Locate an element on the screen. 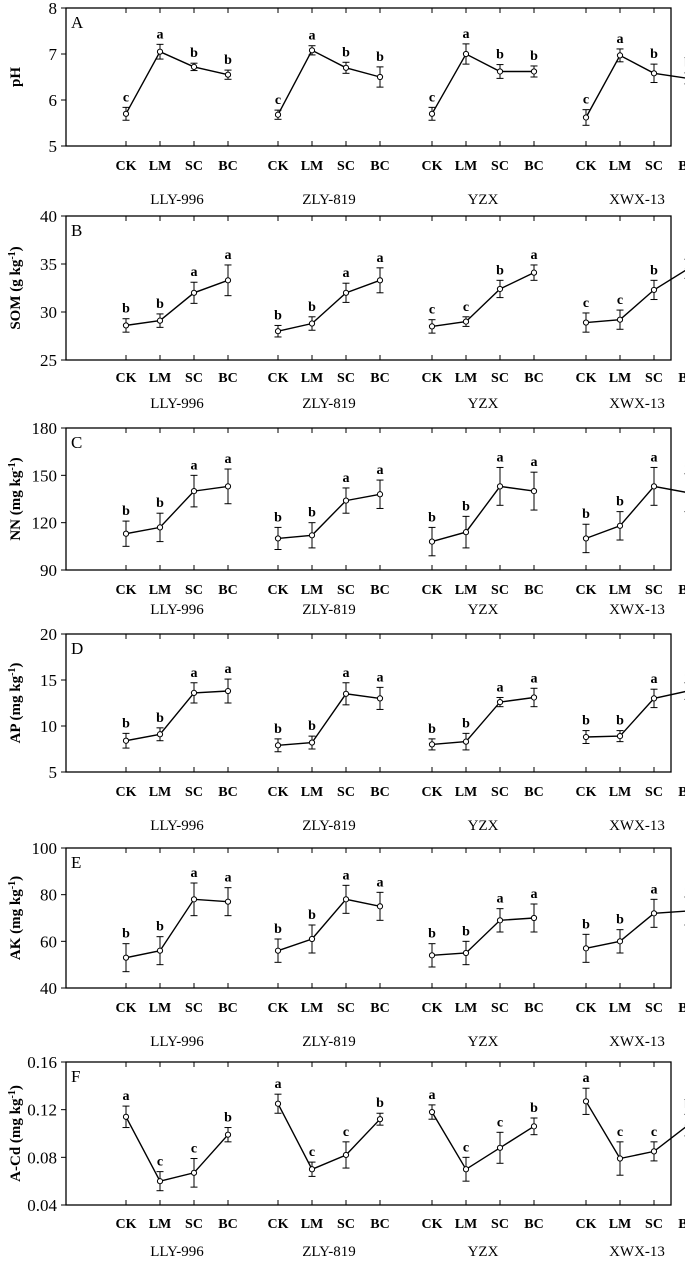 This screenshot has height=1269, width=685. panel-d-category-label: SC is located at coordinates (194, 792).